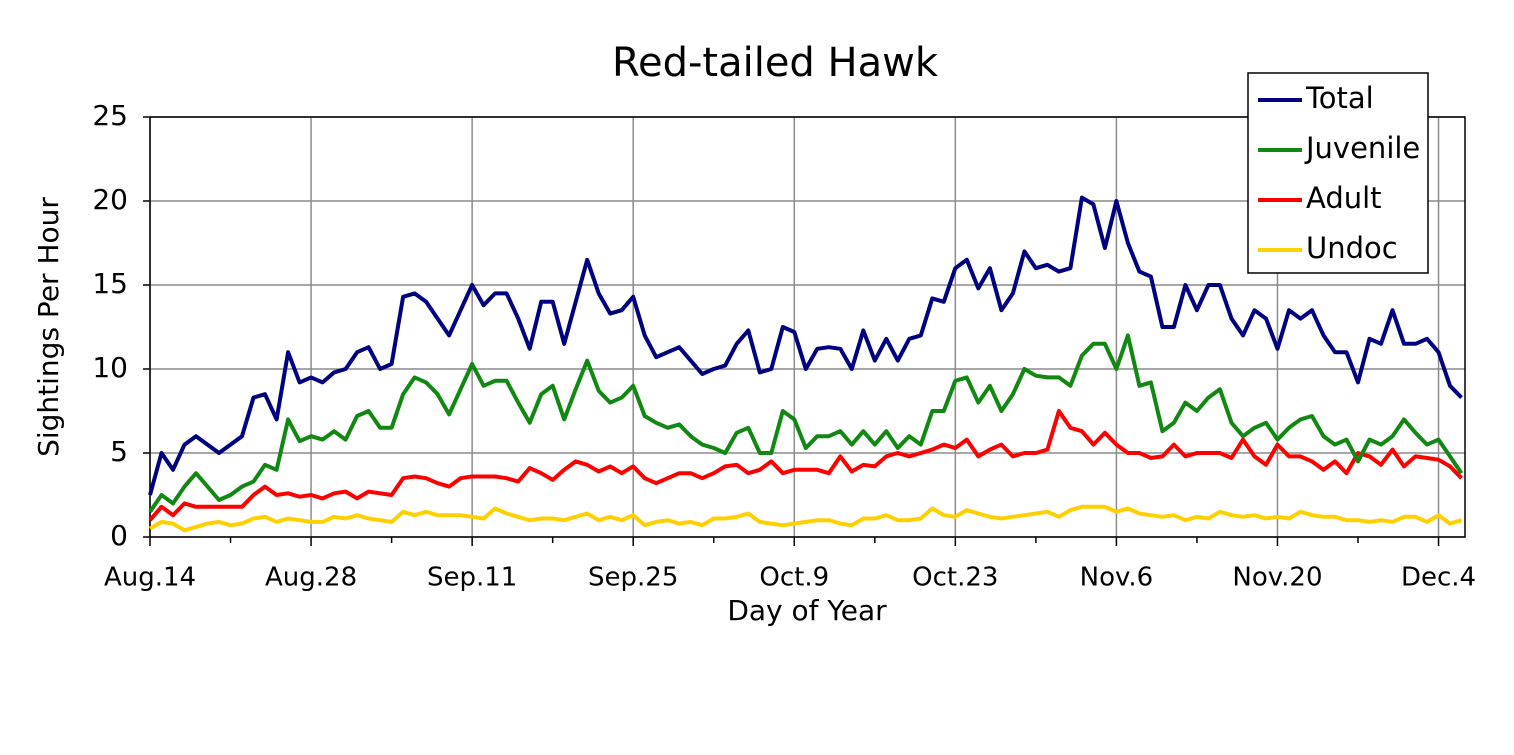  I want to click on x-axis-title: Day of Year, so click(807, 610).